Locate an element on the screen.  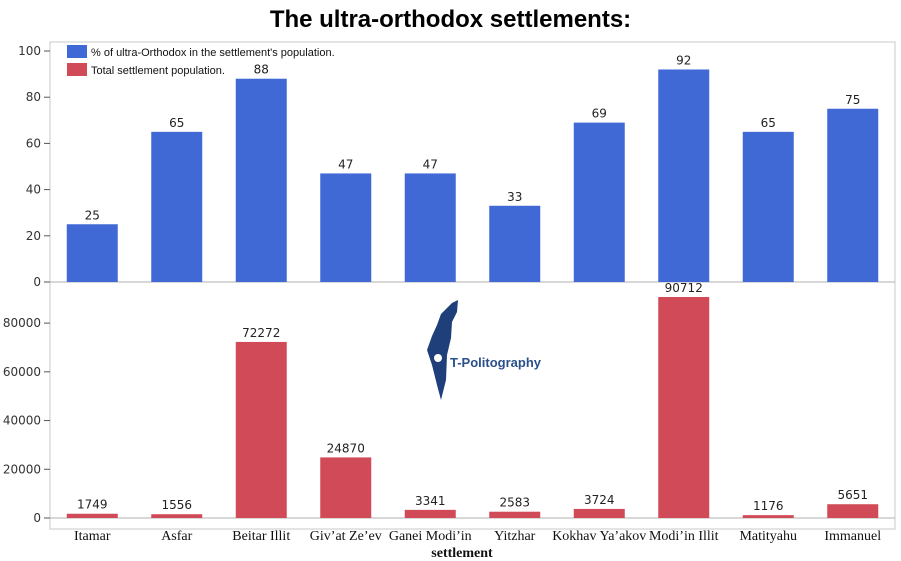
x-tick-label: Beitar Illit is located at coordinates (261, 536).